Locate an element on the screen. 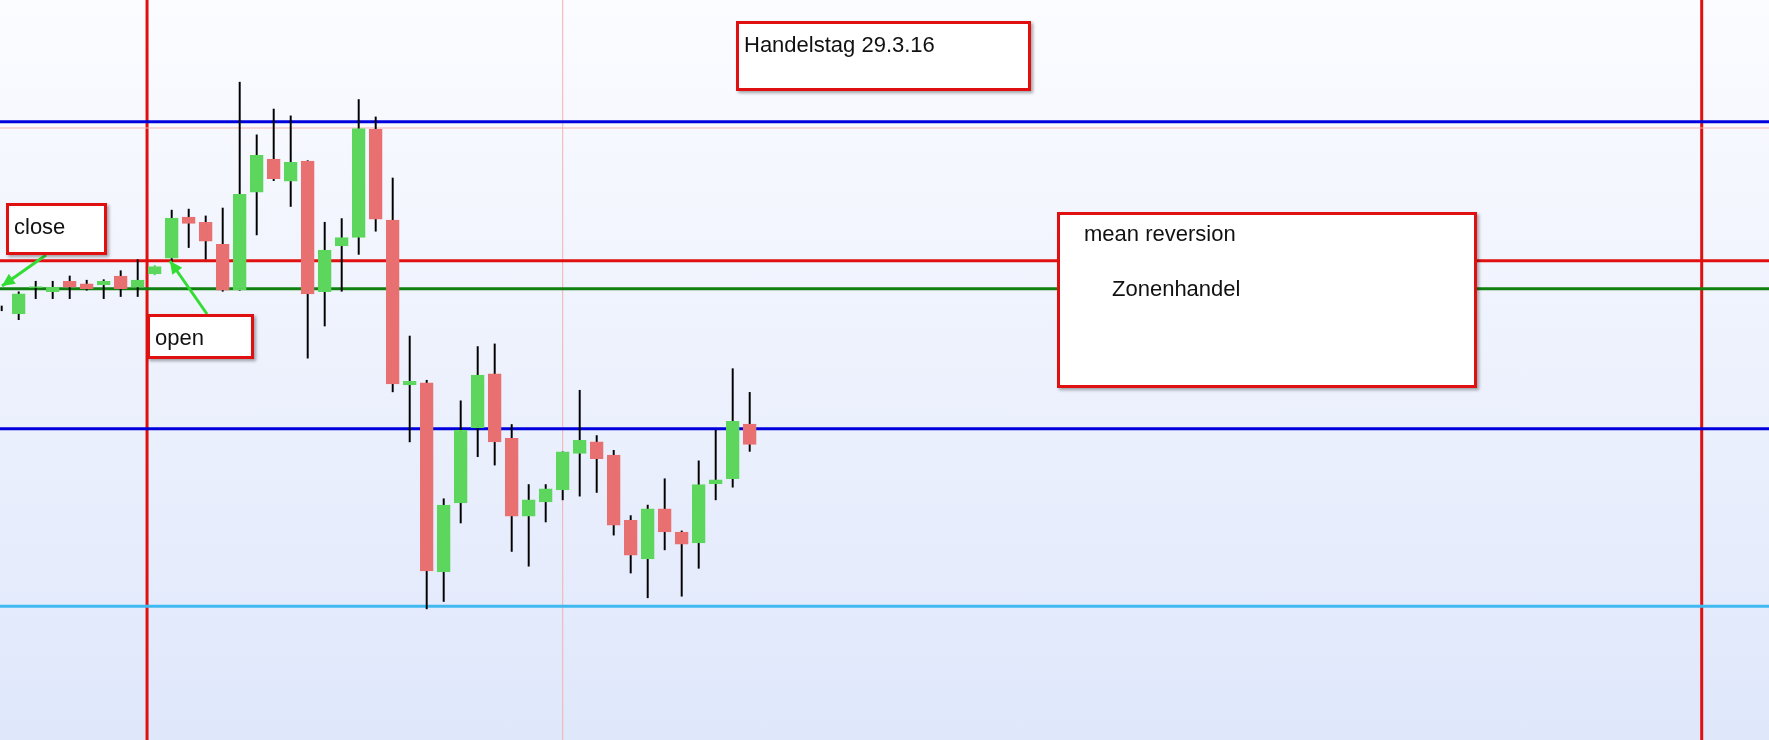  note-box: mean reversion Zonenhandel is located at coordinates (1267, 300).